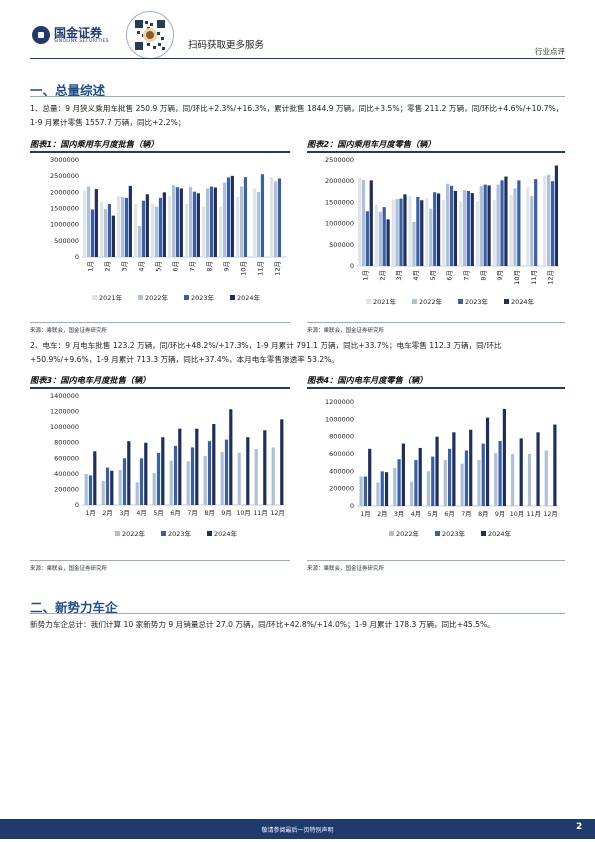 The image size is (595, 842). I want to click on y-tick-label: 500000, so click(66, 241).